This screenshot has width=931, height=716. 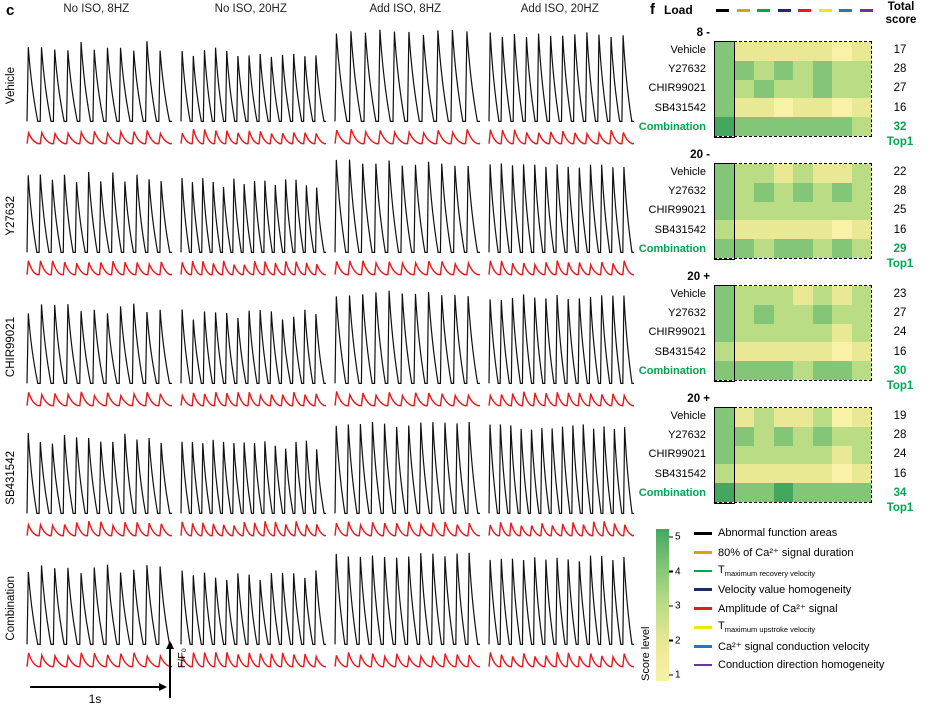 I want to click on heatmap-row-label: CHIR99021, so click(x=677, y=88).